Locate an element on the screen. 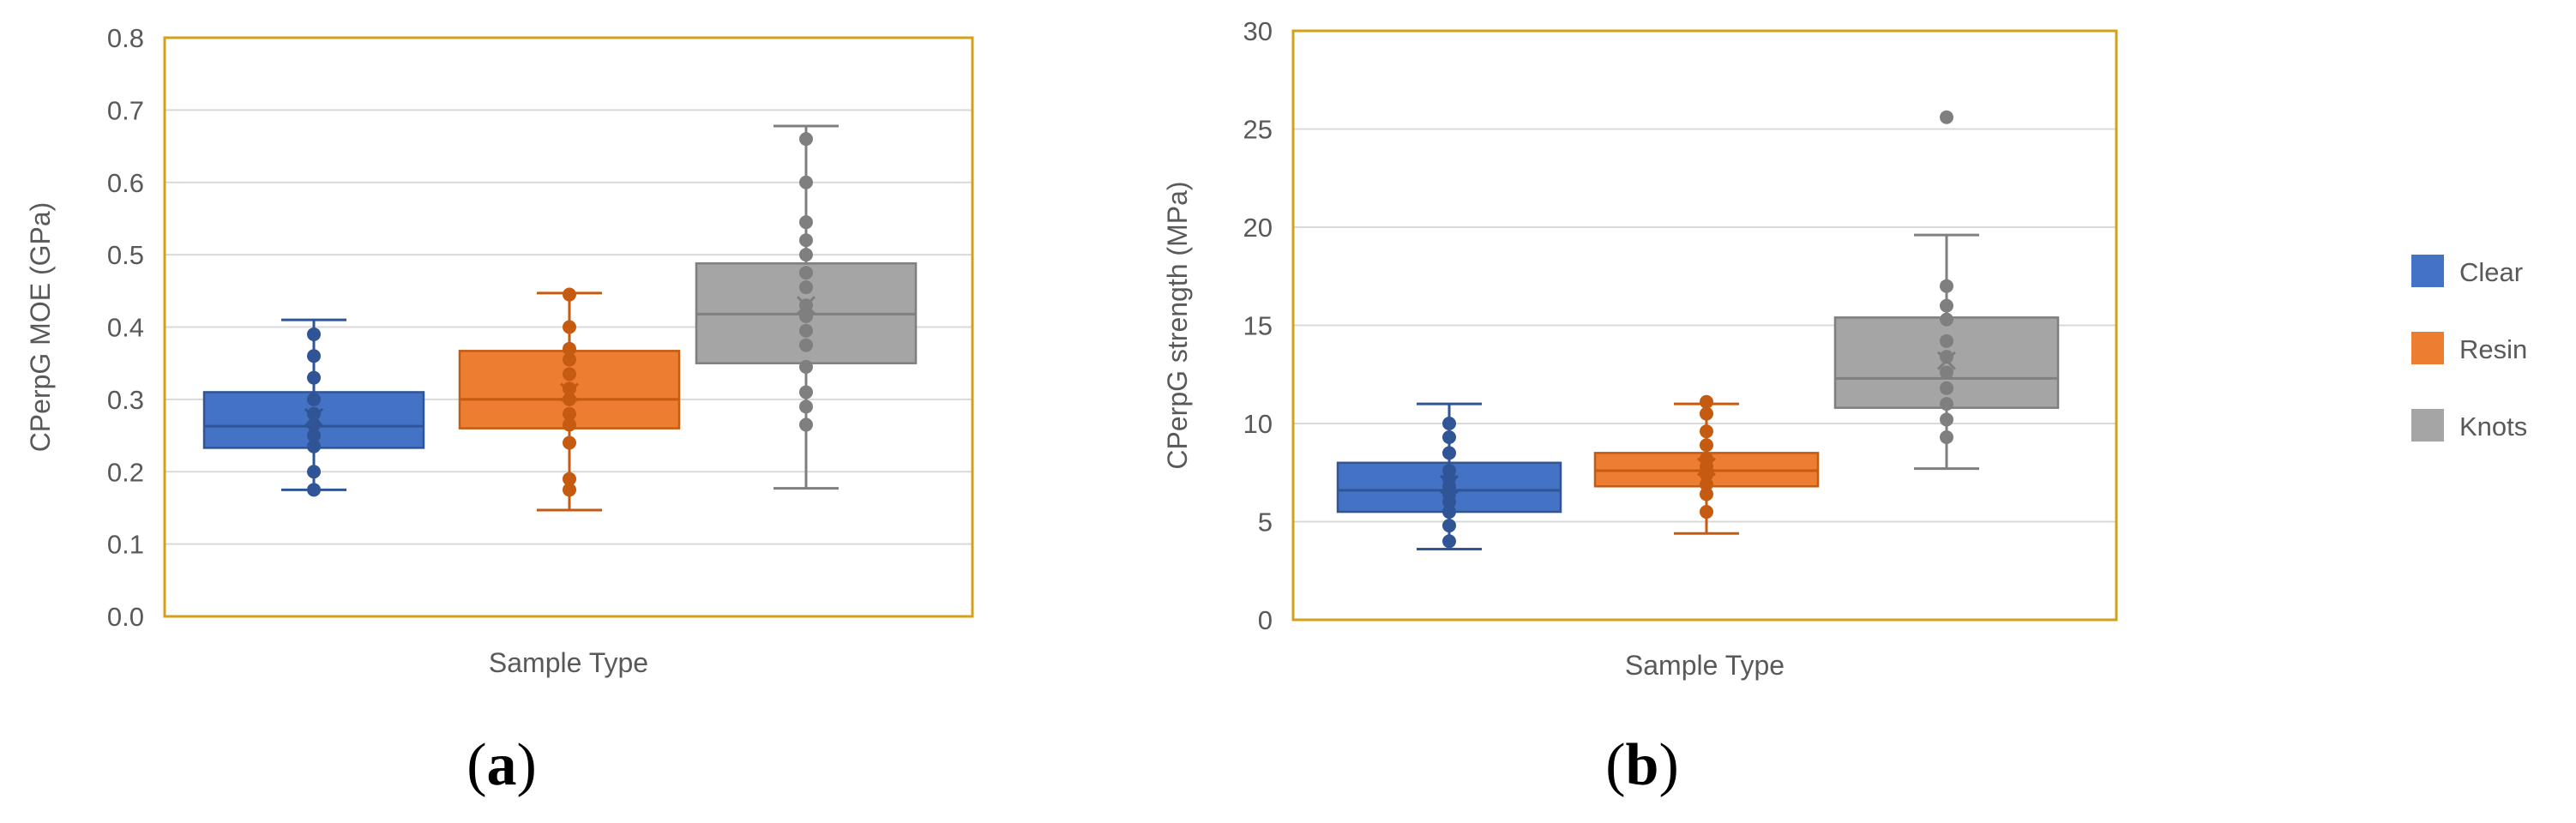 Image resolution: width=2576 pixels, height=823 pixels. panel-label-a: (a) is located at coordinates (502, 765).